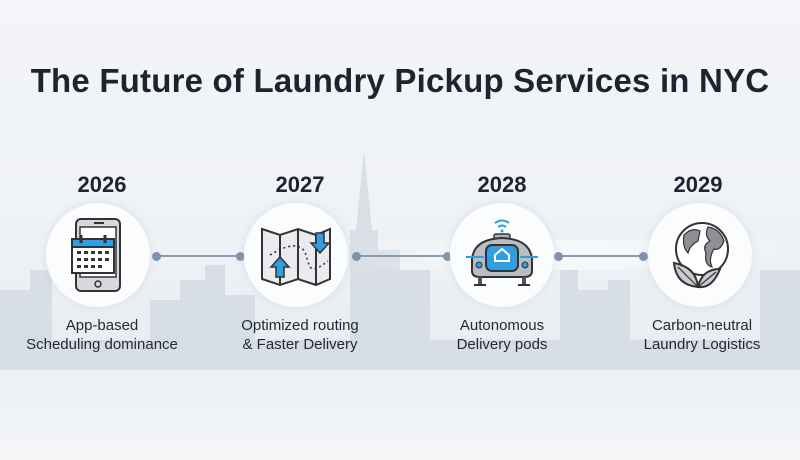 The width and height of the screenshot is (800, 460). What do you see at coordinates (102, 344) in the screenshot?
I see `label-line: Scheduling dominance` at bounding box center [102, 344].